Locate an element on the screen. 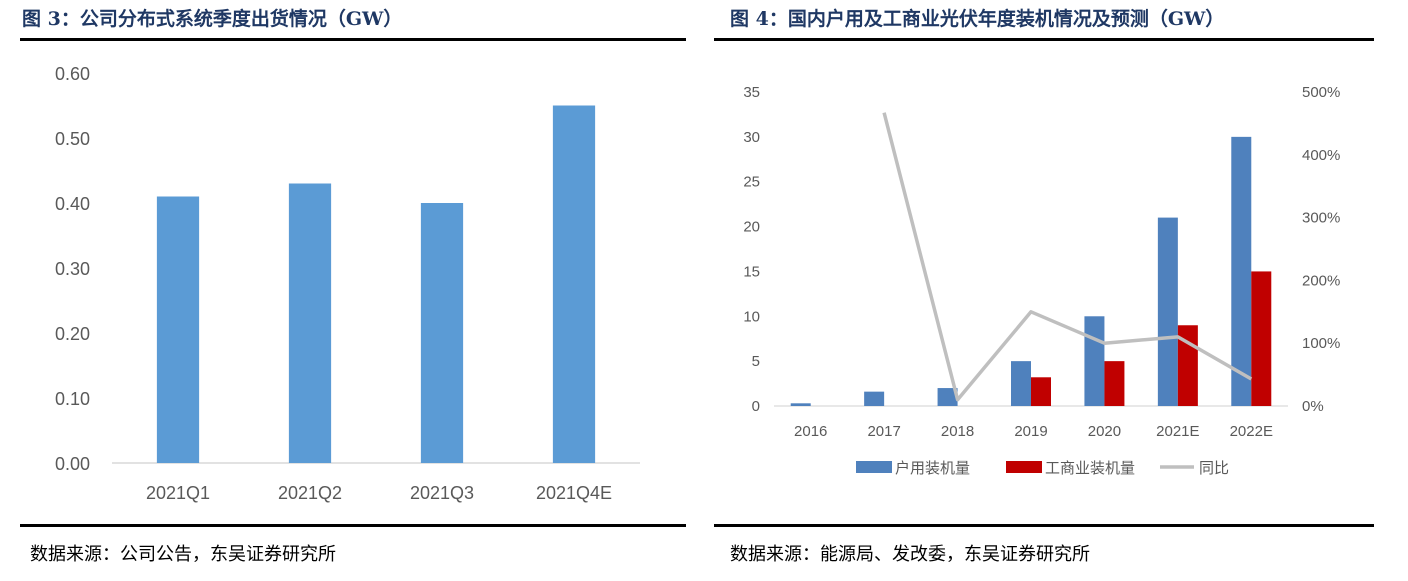 This screenshot has height=581, width=1408. household-bar-2018 is located at coordinates (947, 397).